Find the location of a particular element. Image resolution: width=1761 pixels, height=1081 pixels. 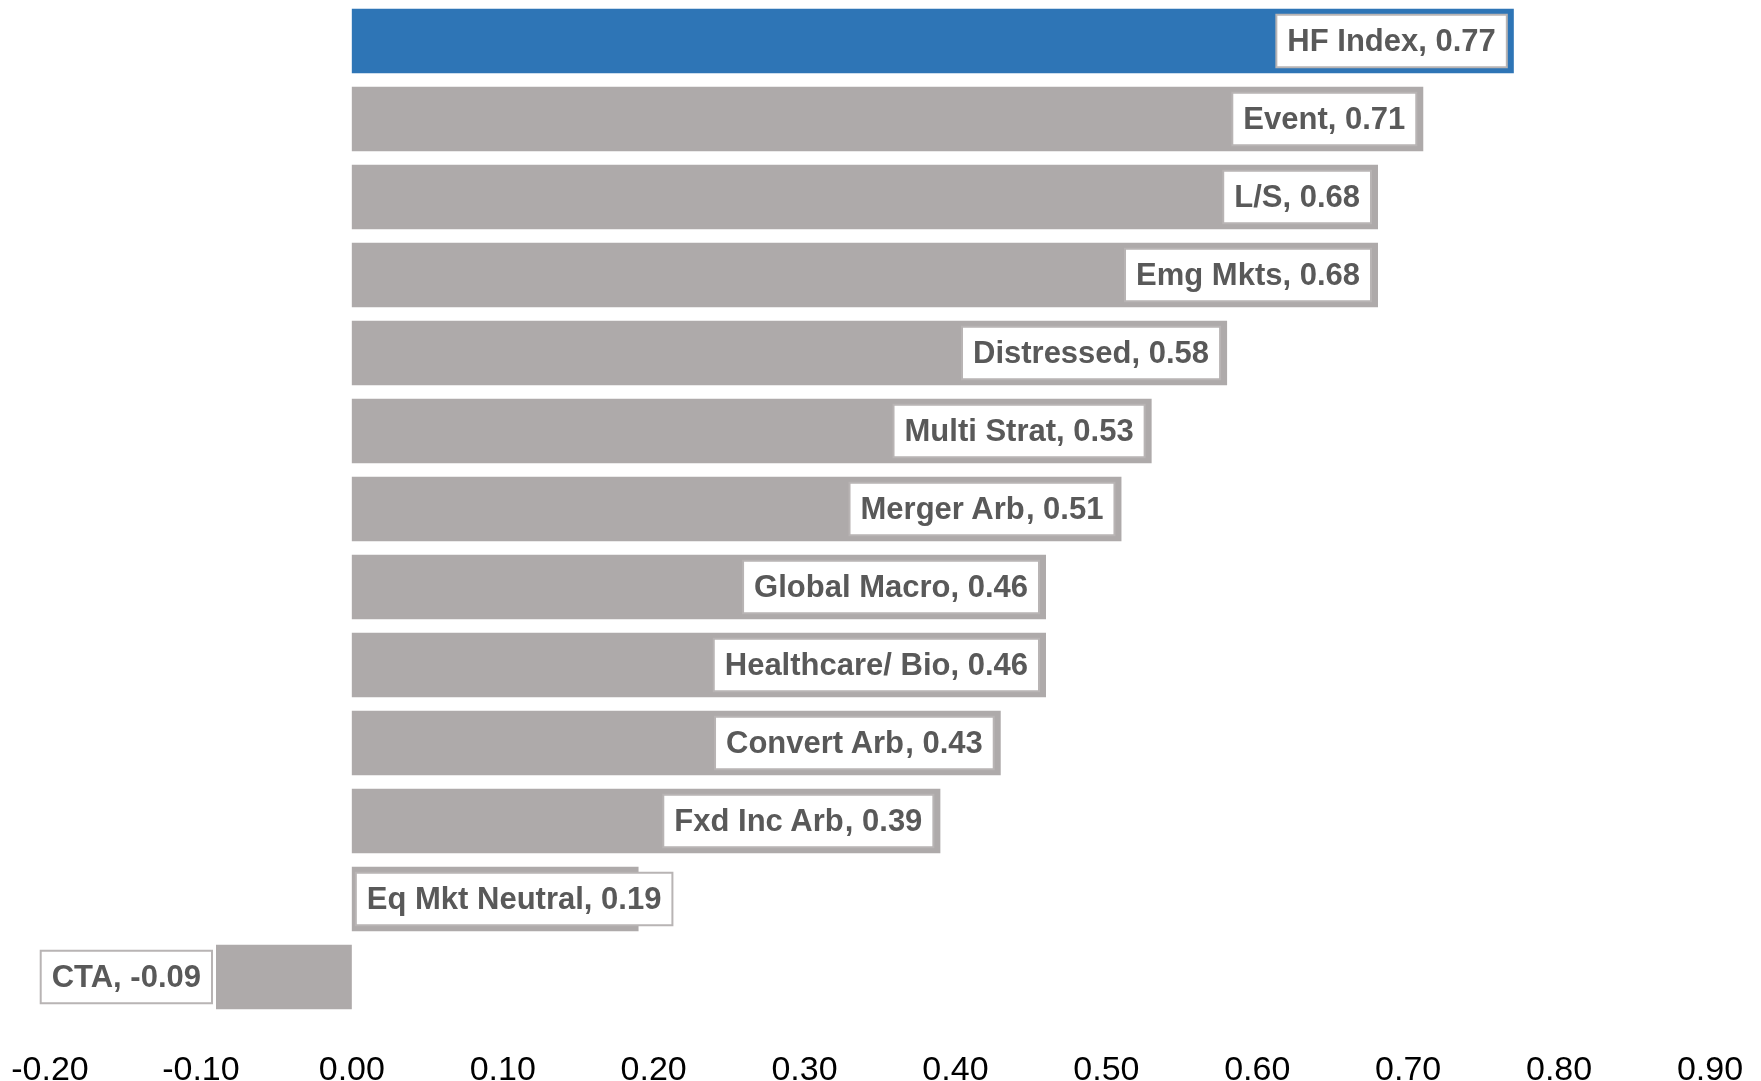

x-tick-label: 0.00 is located at coordinates (351, 1064).